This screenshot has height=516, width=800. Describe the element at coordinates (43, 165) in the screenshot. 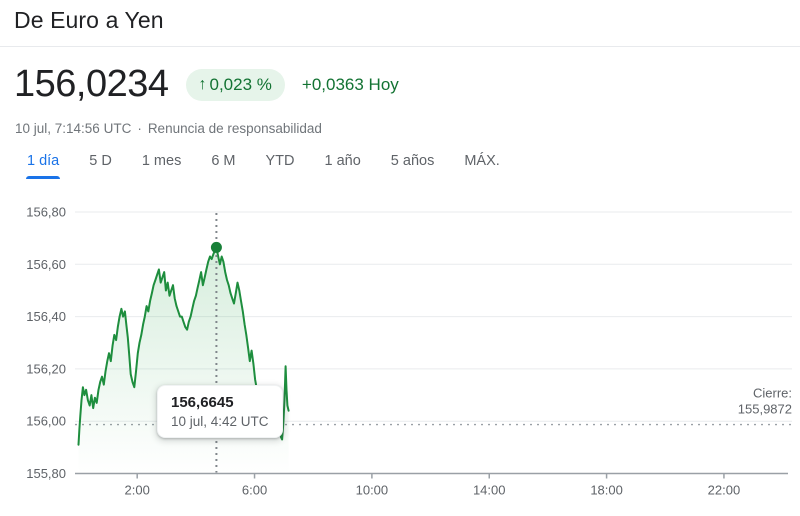

I see `tab-1-dia: 1 día` at that location.